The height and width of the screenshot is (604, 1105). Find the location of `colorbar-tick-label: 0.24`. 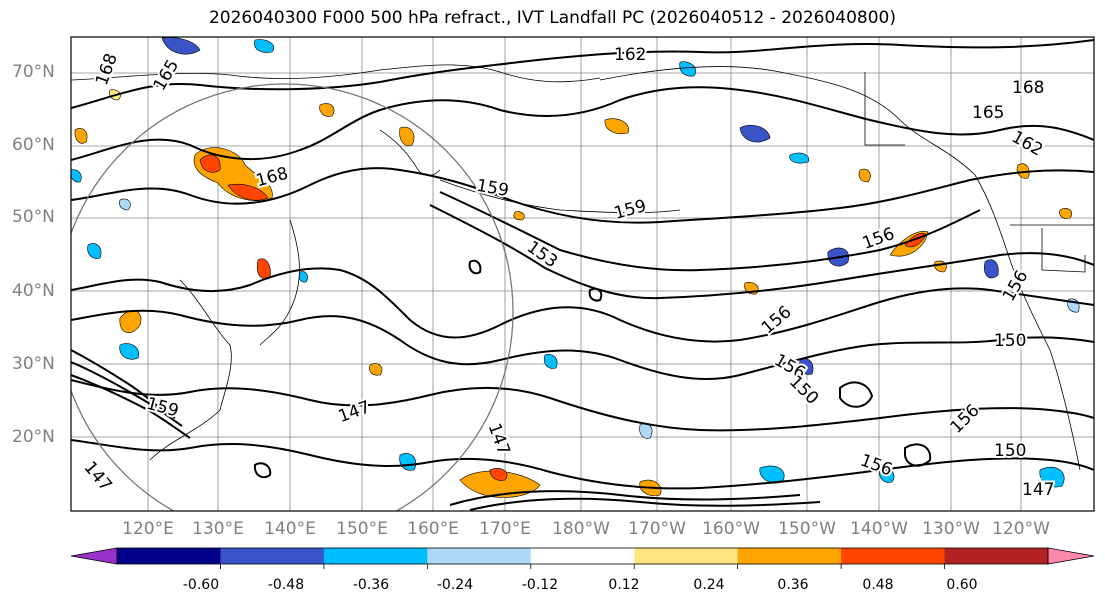

colorbar-tick-label: 0.24 is located at coordinates (709, 585).